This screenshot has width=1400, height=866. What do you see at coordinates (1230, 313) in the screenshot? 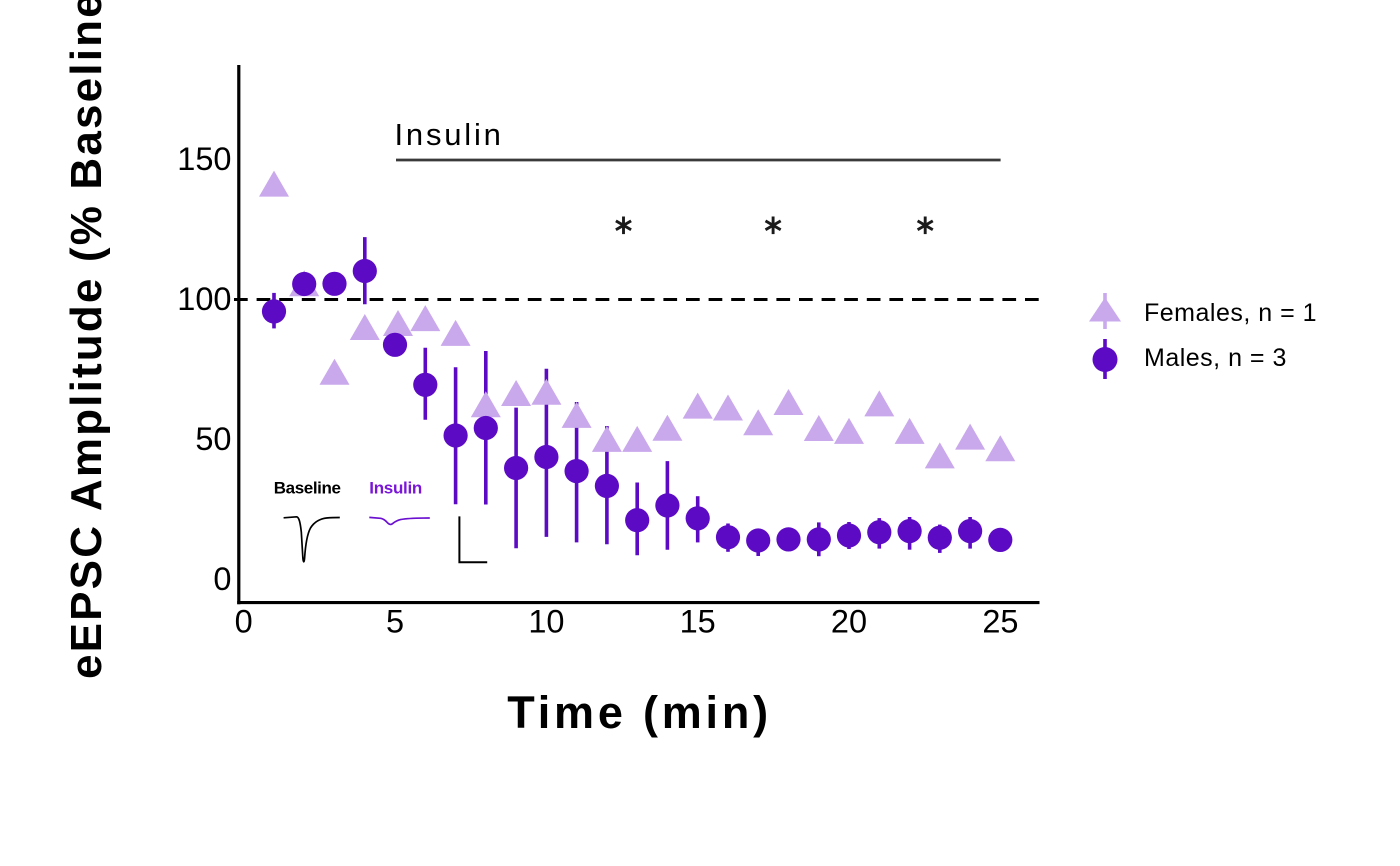
I see `svg-text: Females, n = 1` at bounding box center [1230, 313].